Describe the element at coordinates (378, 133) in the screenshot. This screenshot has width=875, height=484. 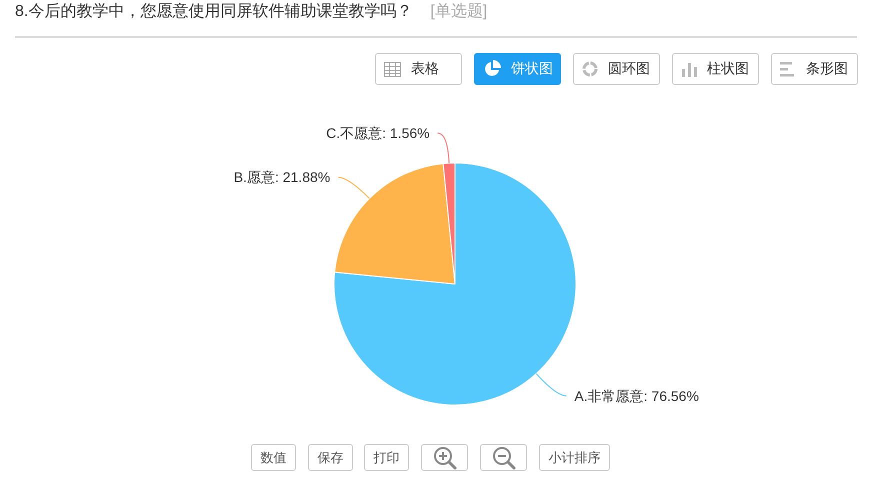
I see `slice-label: C.不愿意: 1.56%` at that location.